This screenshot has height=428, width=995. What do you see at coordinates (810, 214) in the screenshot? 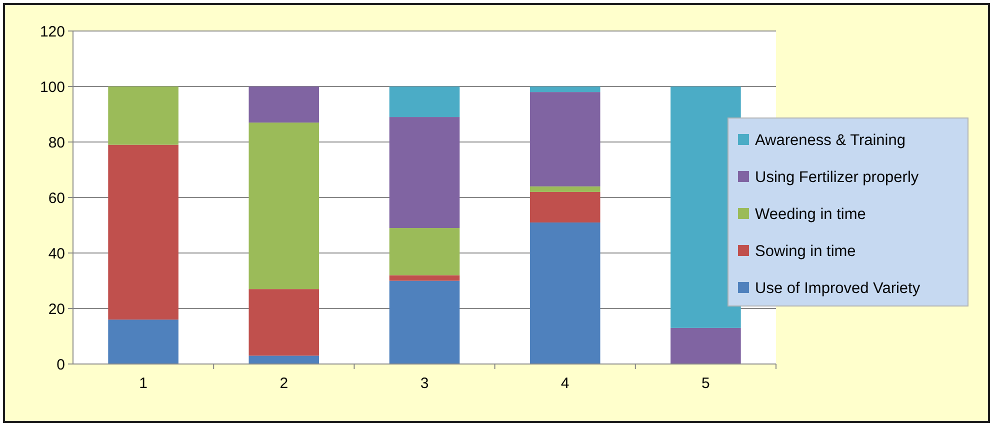
I see `legend-label: Weeding in time` at bounding box center [810, 214].